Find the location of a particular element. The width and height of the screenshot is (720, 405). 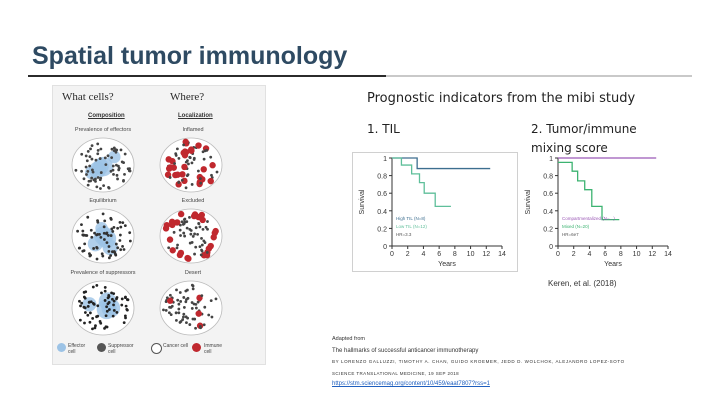

y-tick-label: 0 is located at coordinates (551, 247).